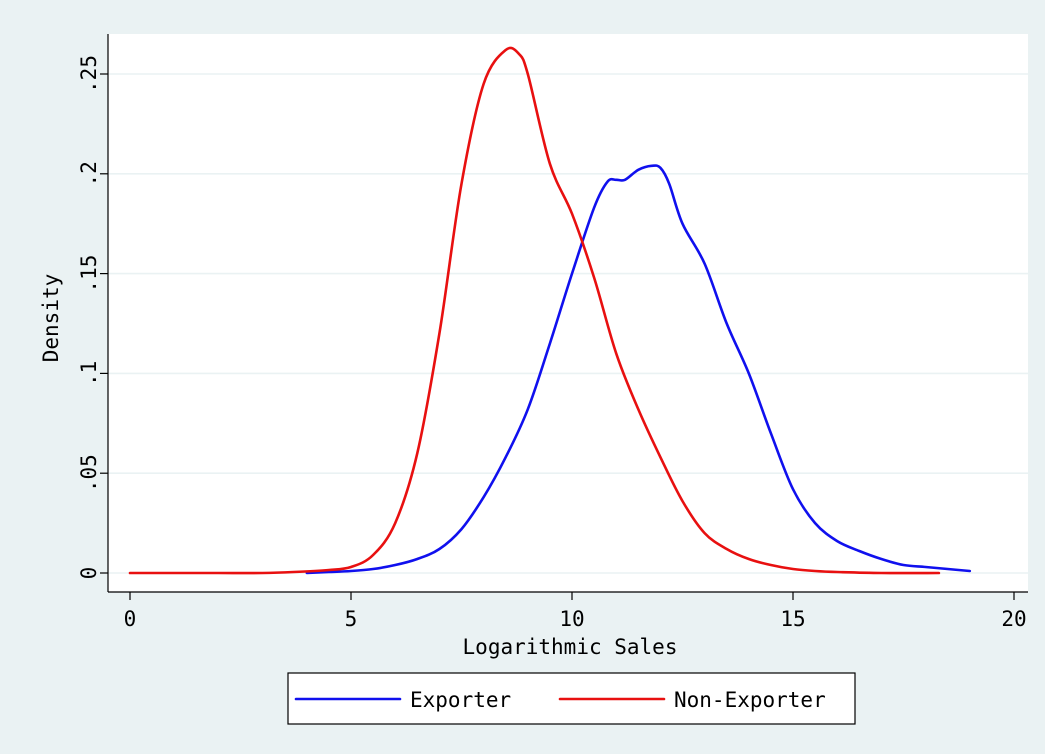 The image size is (1045, 754). I want to click on x-axis-ticks: 0 5 10 15 20, so click(575, 611).